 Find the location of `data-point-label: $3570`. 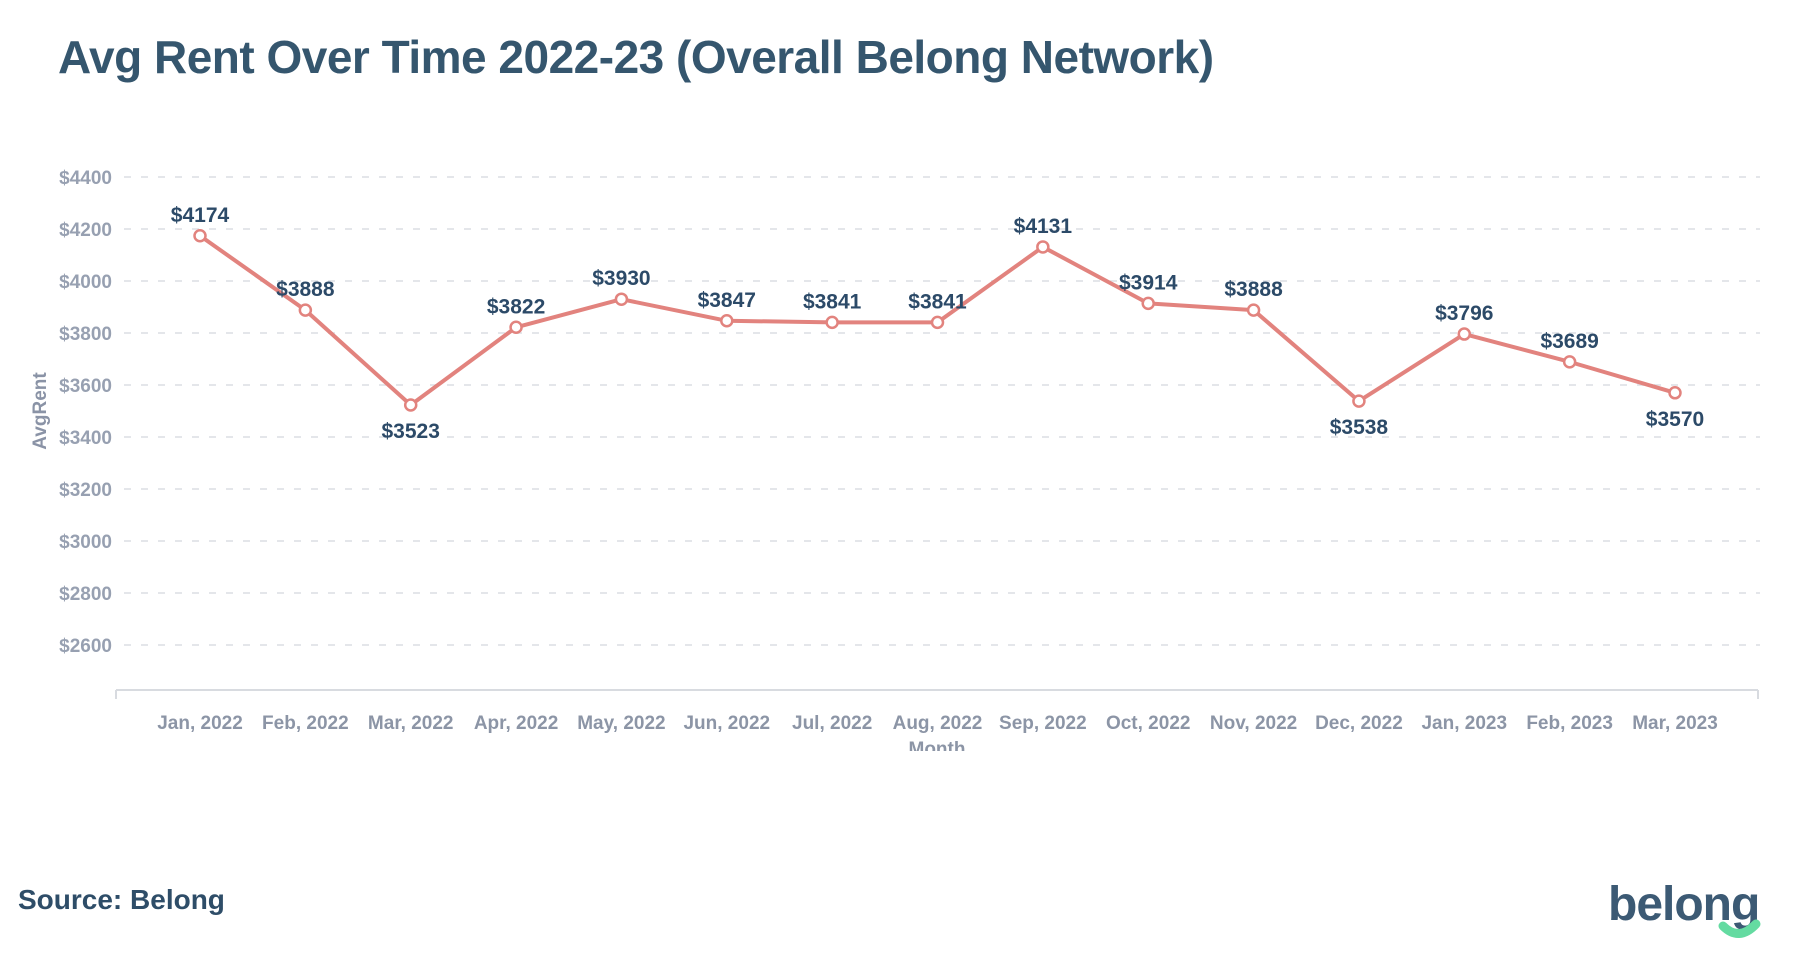

data-point-label: $3570 is located at coordinates (1675, 419).